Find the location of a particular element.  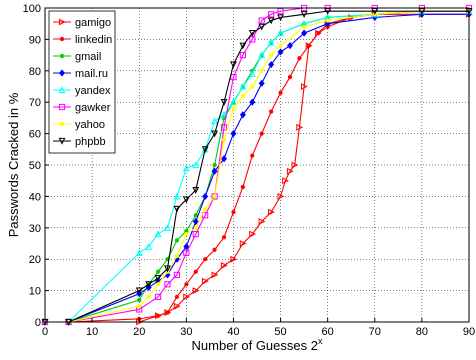

x-tick-label: 0 is located at coordinates (45, 332).